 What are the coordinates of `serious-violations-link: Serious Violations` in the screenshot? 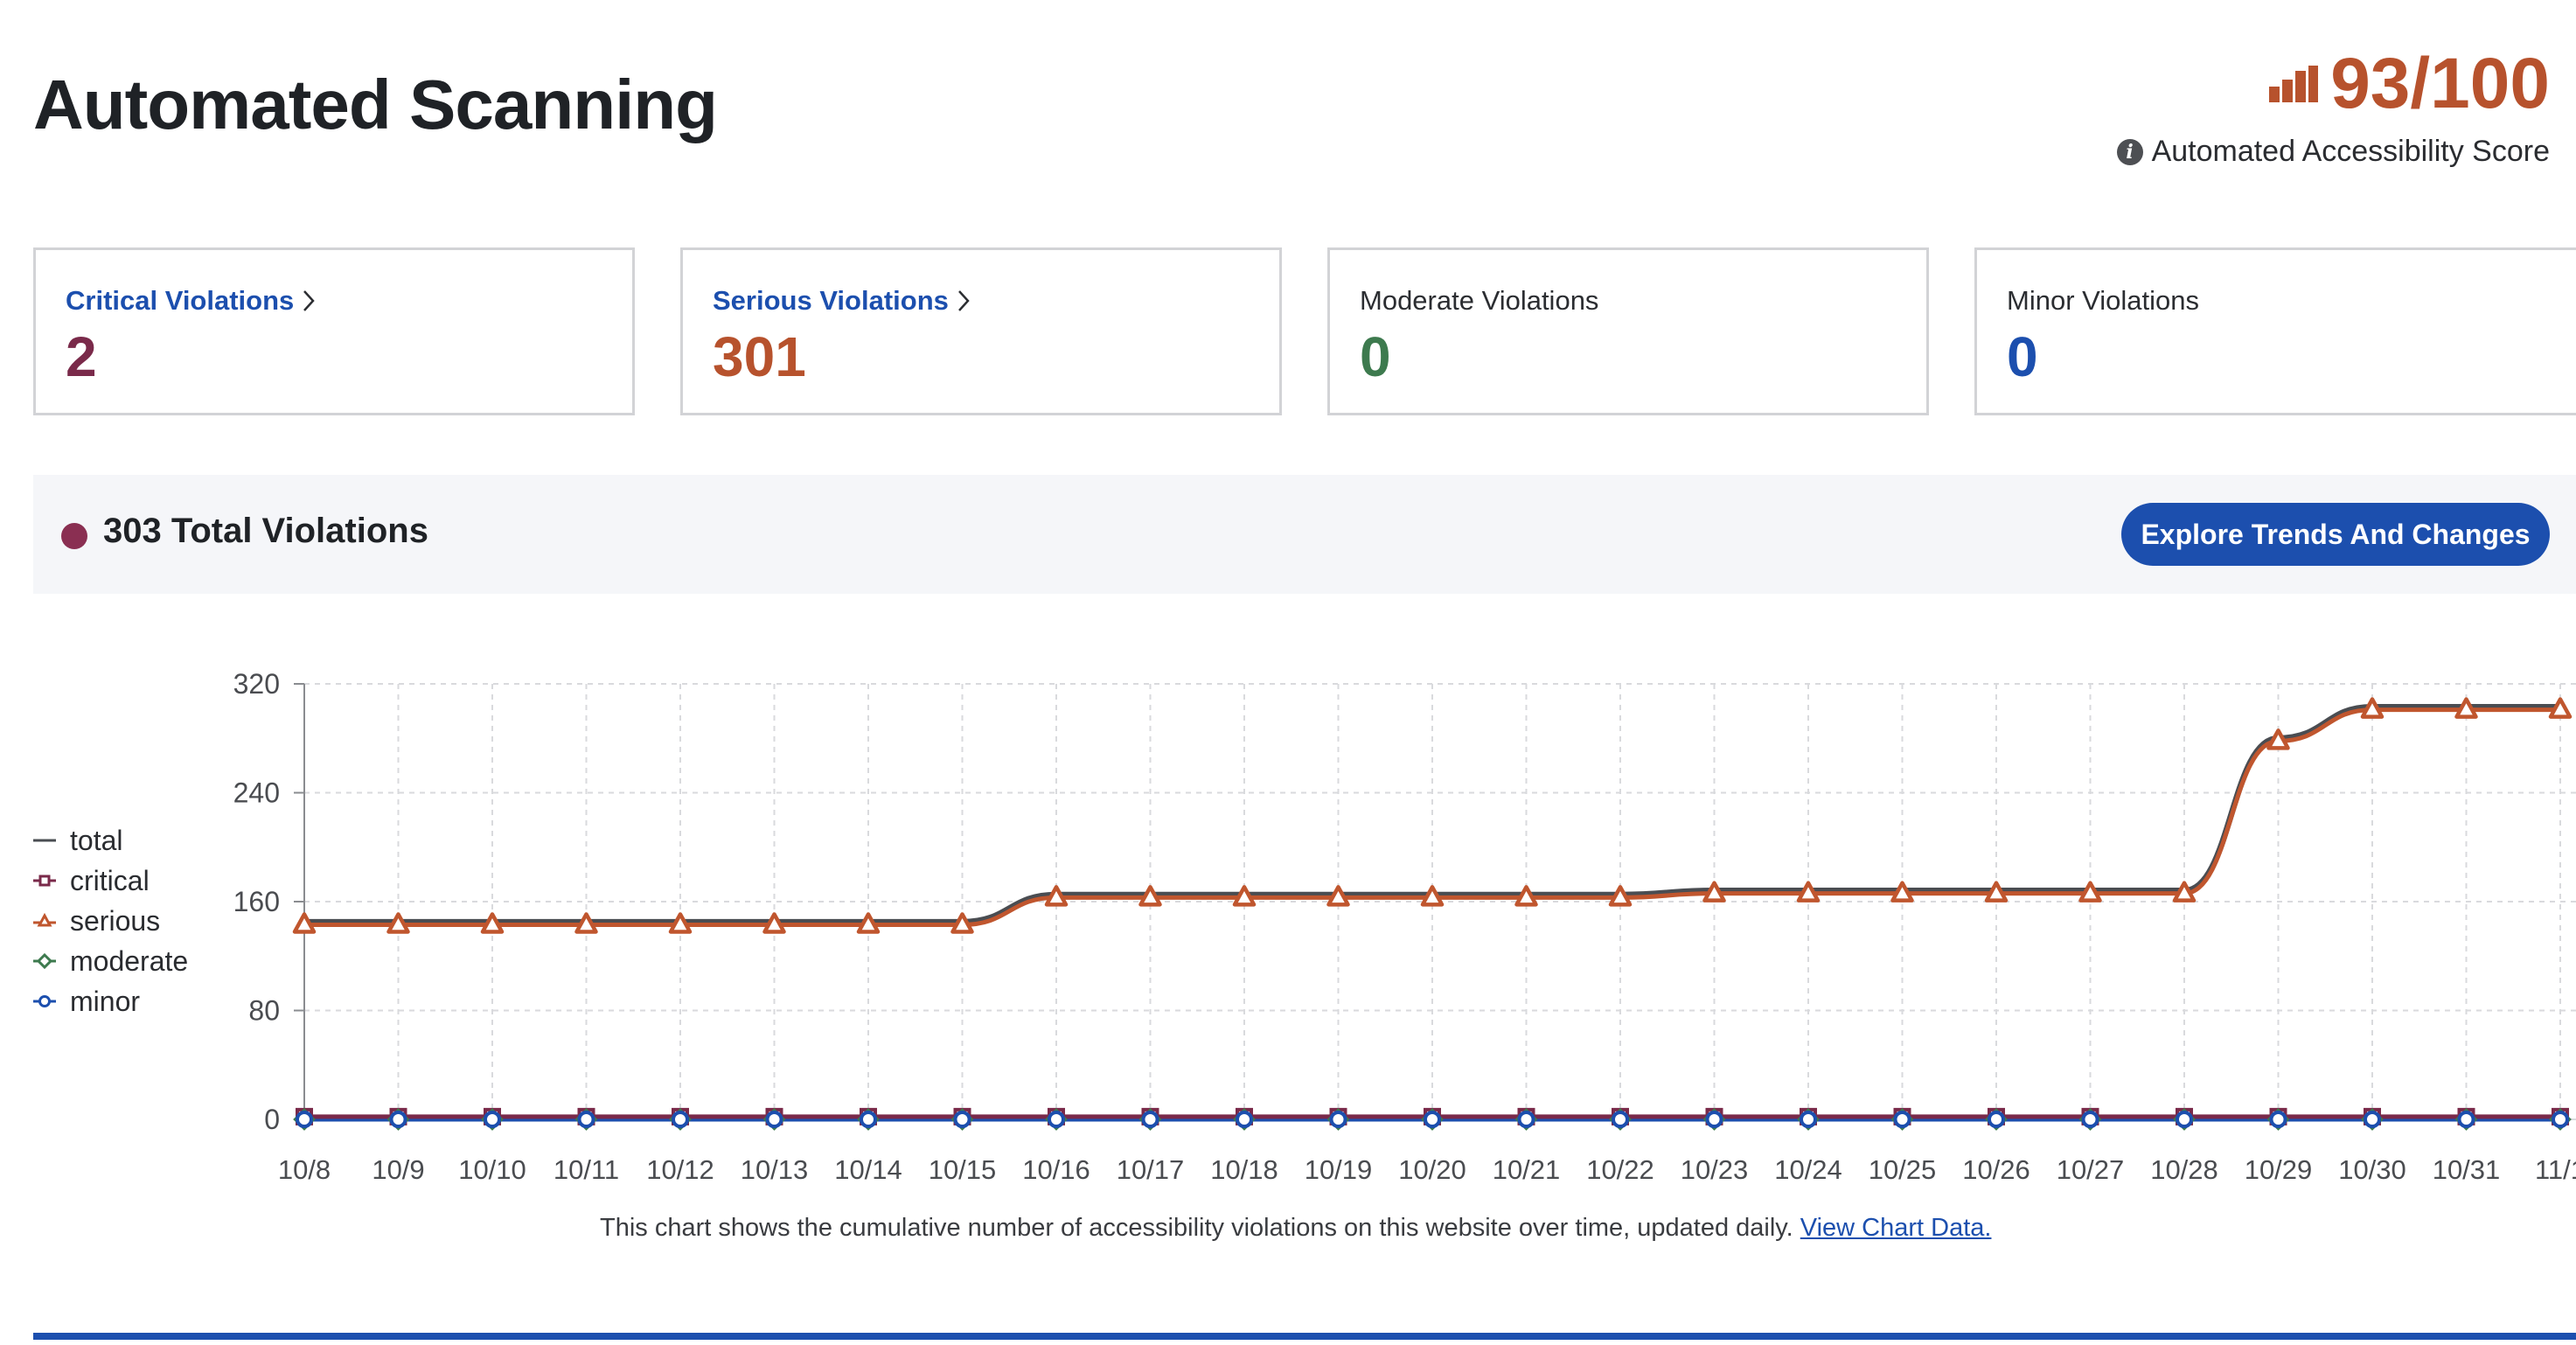 It's located at (831, 300).